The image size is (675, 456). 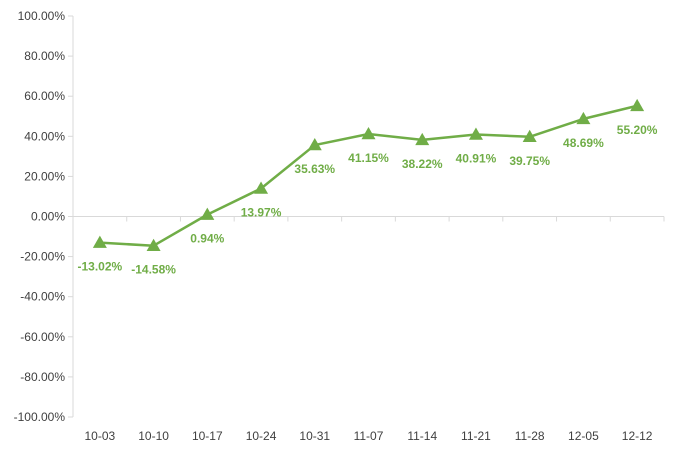 I want to click on x-tick-label: 11-21, so click(x=476, y=436).